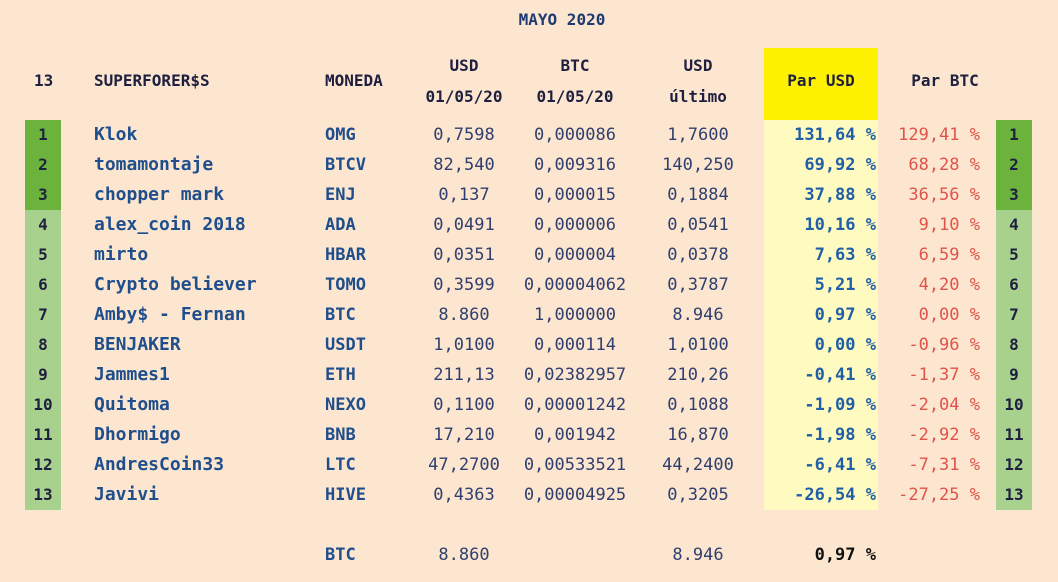 The width and height of the screenshot is (1058, 582). Describe the element at coordinates (464, 405) in the screenshot. I see `usd-start-value: 0,1100` at that location.